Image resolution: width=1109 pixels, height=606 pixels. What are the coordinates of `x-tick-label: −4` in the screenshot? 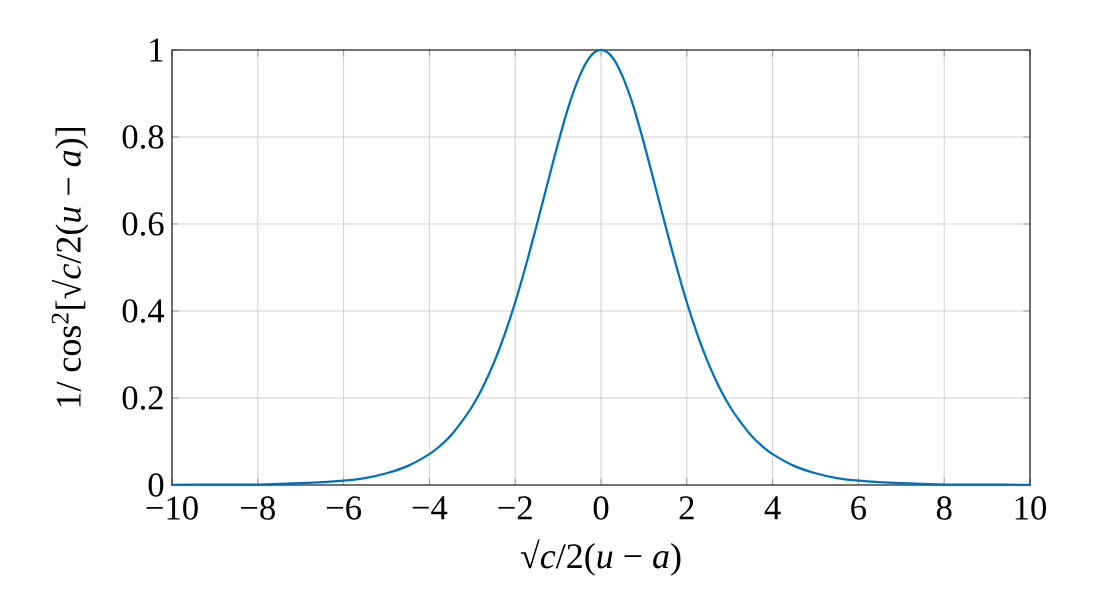 It's located at (430, 508).